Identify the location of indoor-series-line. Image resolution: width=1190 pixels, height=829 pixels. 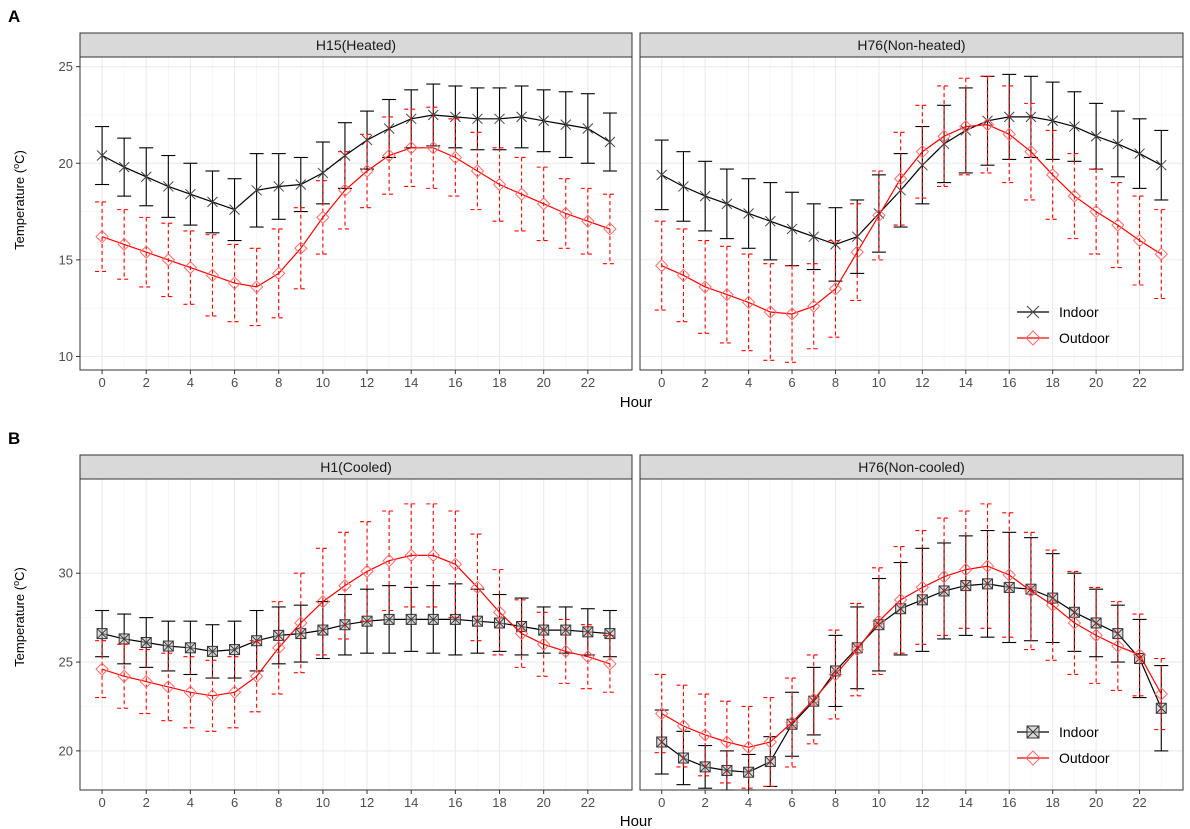
(356, 162).